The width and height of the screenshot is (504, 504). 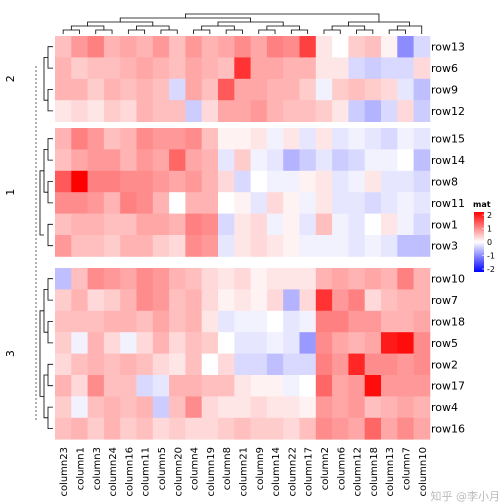 I want to click on column-label: column13, so click(x=390, y=472).